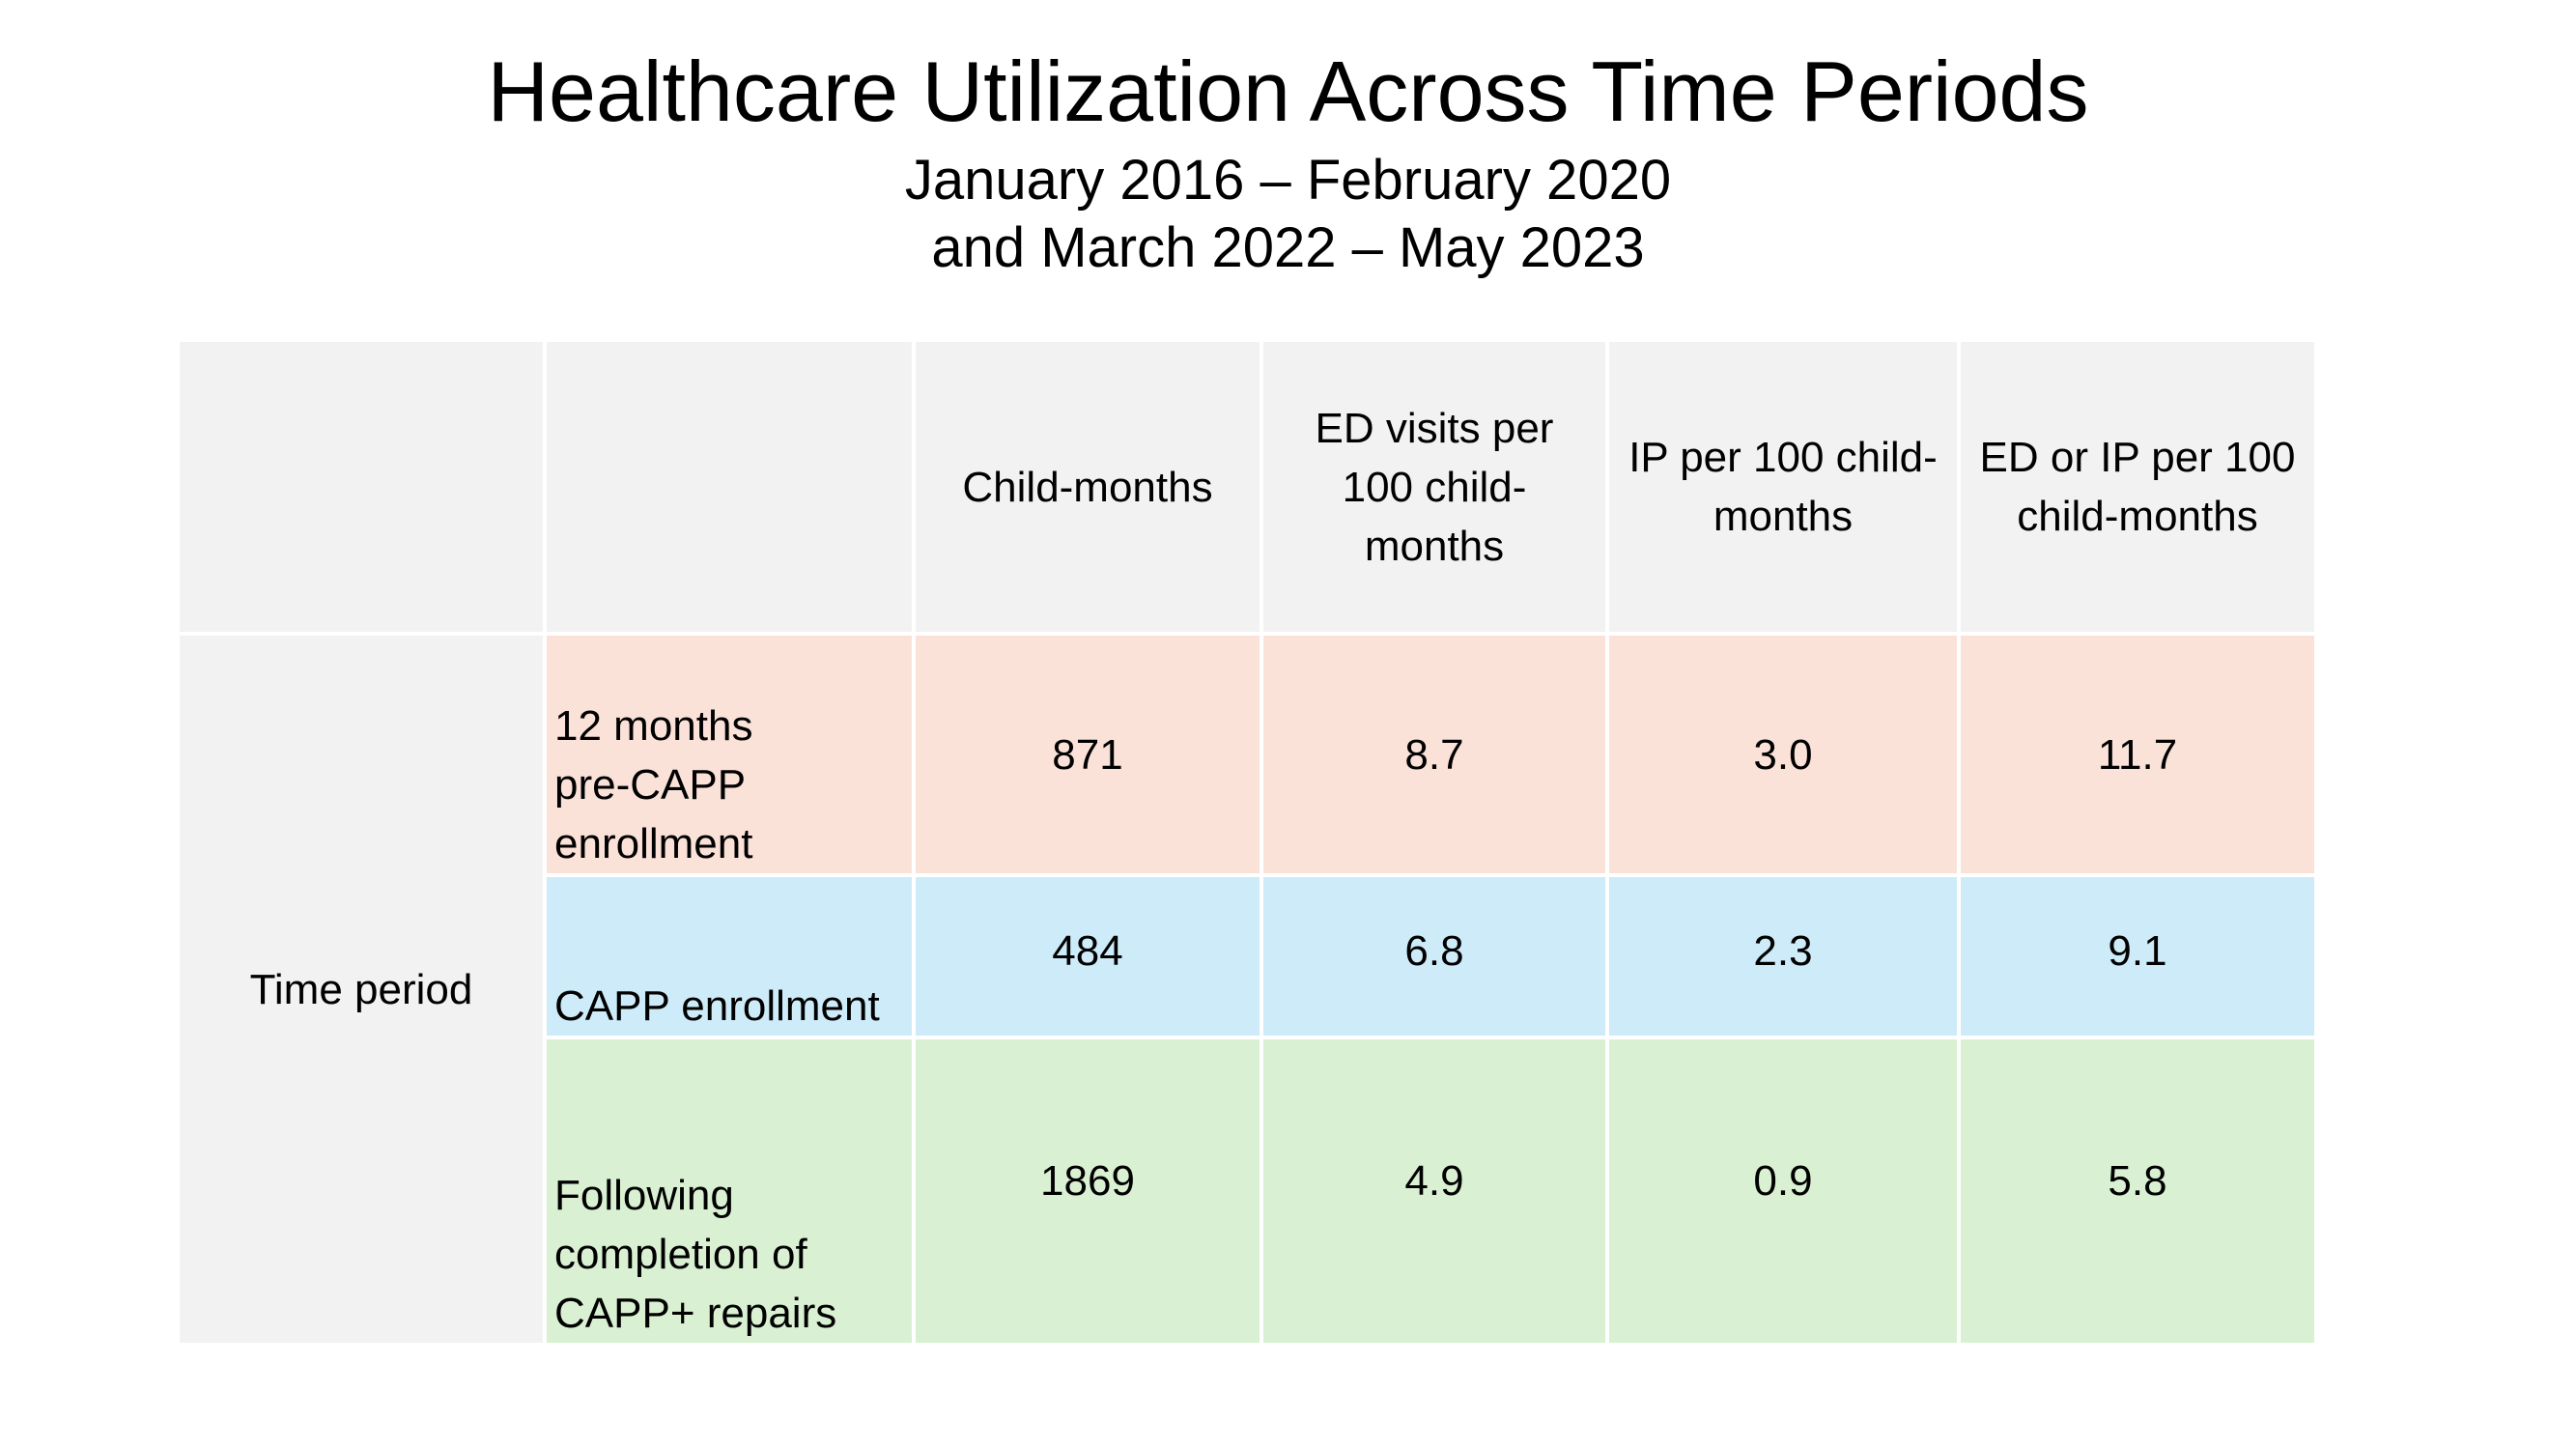 This screenshot has width=2576, height=1449. I want to click on header-ed-visits: ED visits per 100 child- months, so click(1434, 487).